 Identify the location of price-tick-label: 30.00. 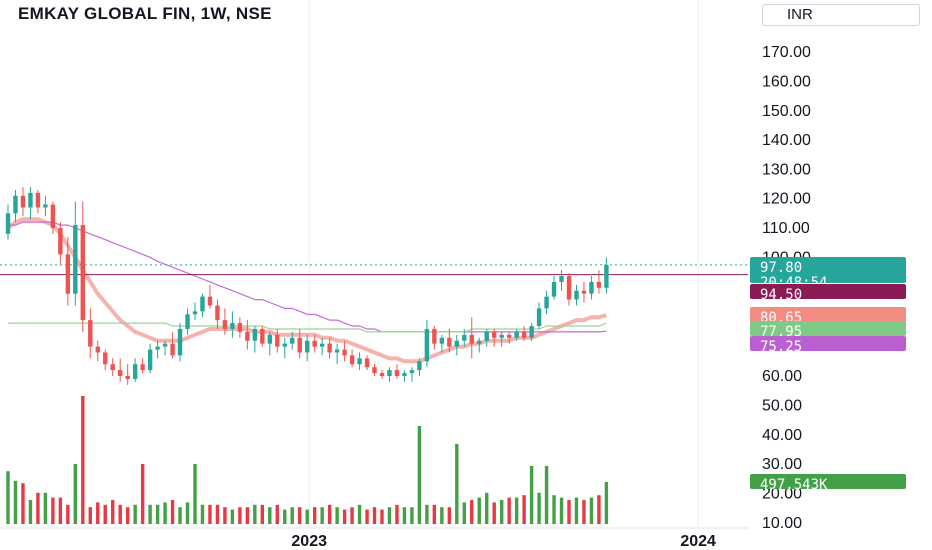
(782, 464).